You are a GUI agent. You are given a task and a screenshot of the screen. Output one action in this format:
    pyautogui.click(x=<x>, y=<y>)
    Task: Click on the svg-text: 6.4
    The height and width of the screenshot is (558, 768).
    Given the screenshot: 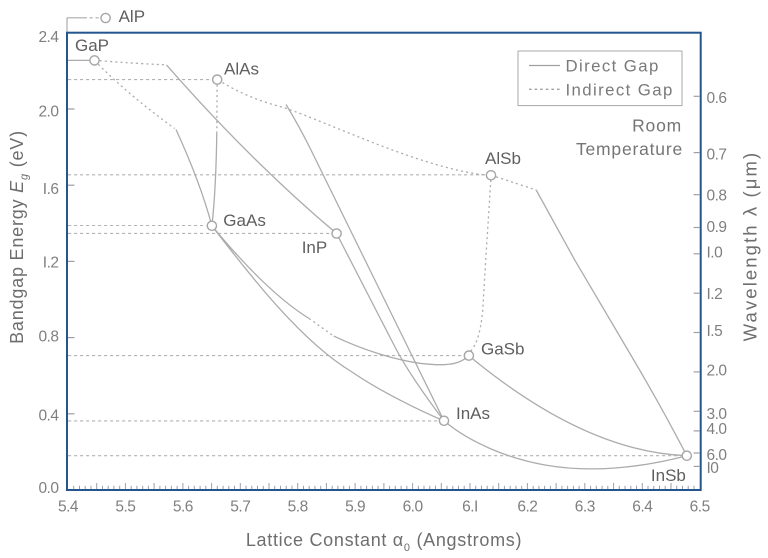 What is the action you would take?
    pyautogui.click(x=642, y=507)
    